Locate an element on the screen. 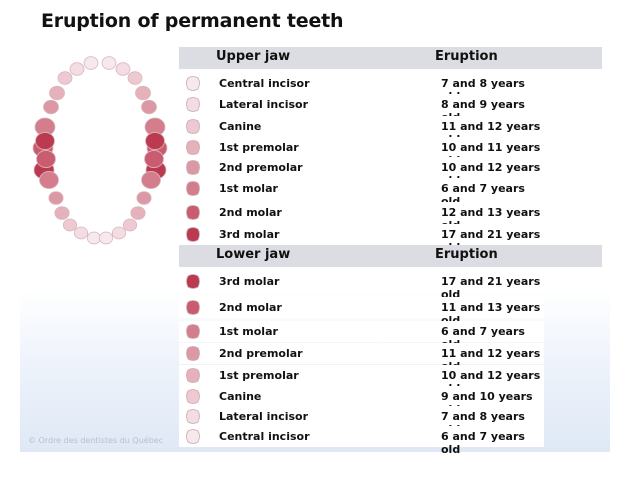 The image size is (634, 480). table-row: Central incisor 6 and 7 years old is located at coordinates (361, 441).